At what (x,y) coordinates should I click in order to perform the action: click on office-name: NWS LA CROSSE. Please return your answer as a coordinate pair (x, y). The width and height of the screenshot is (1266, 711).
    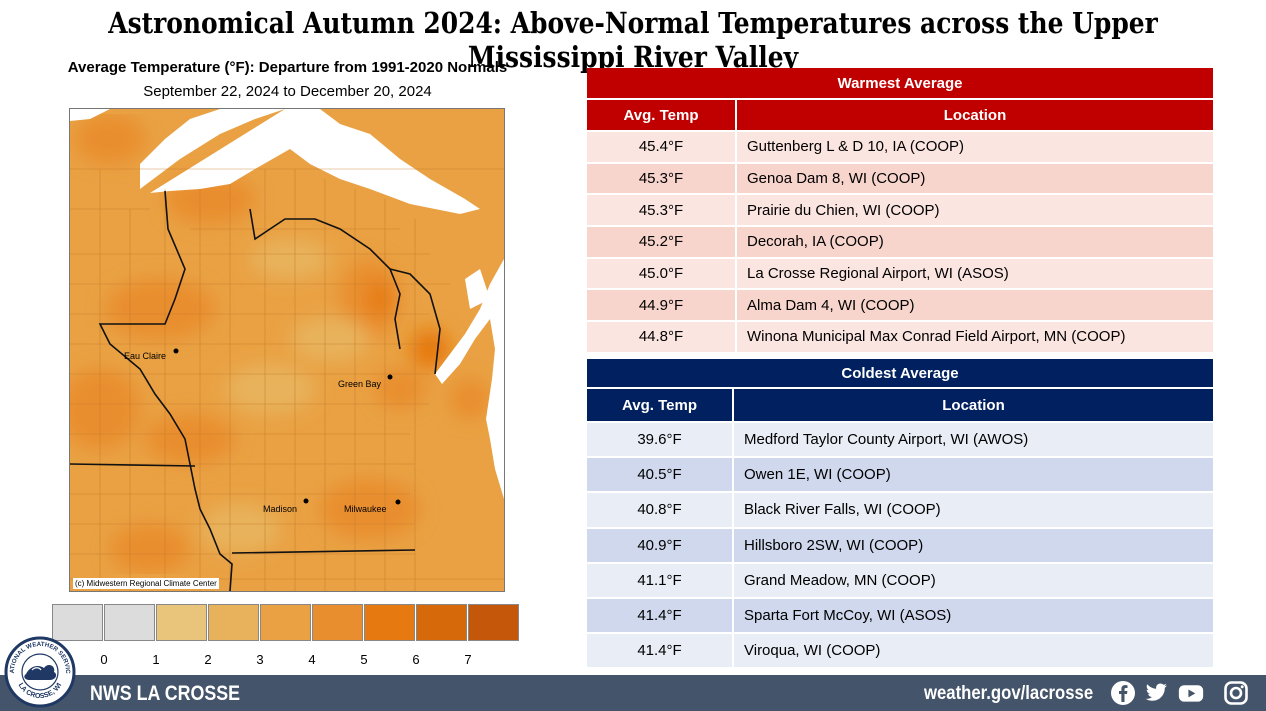
    Looking at the image, I should click on (165, 693).